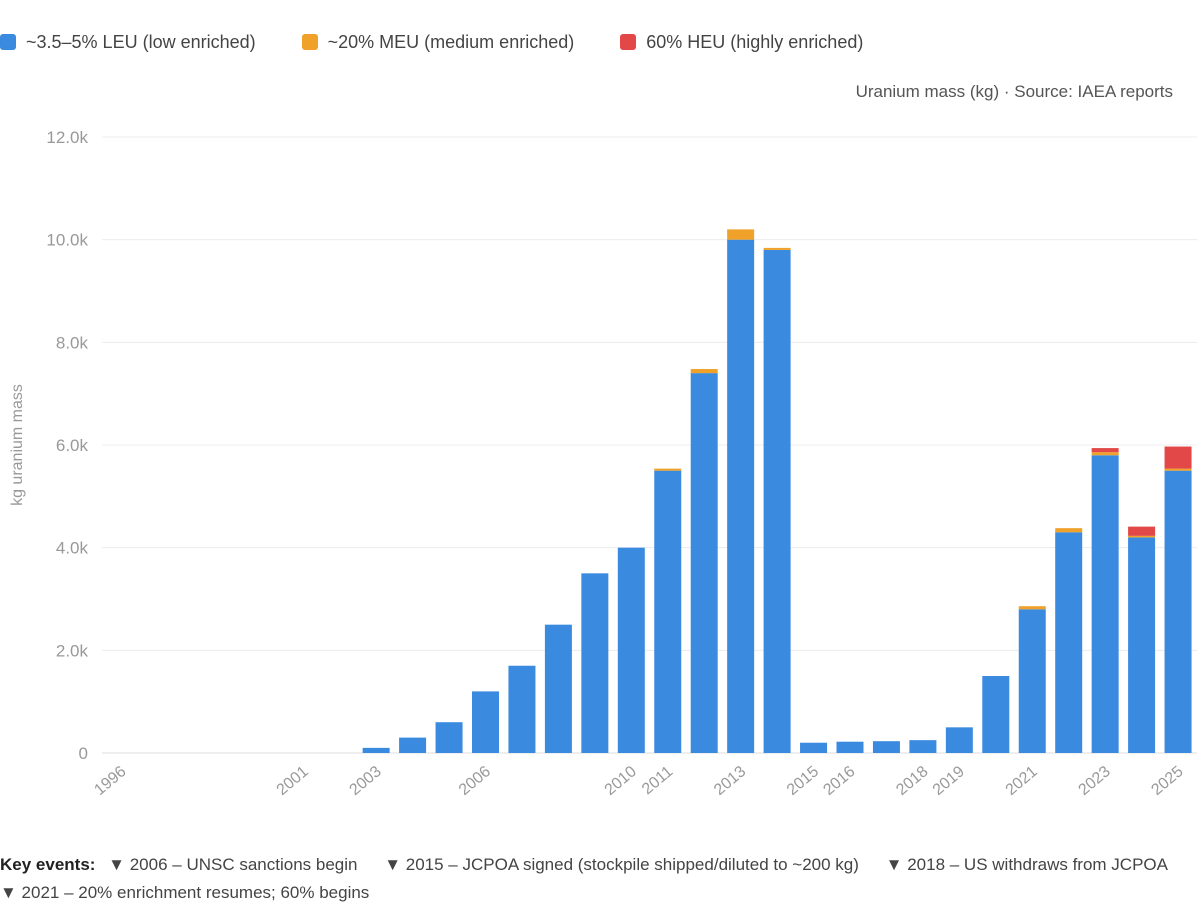 The image size is (1200, 920). I want to click on bar-leu-2018, so click(923, 746).